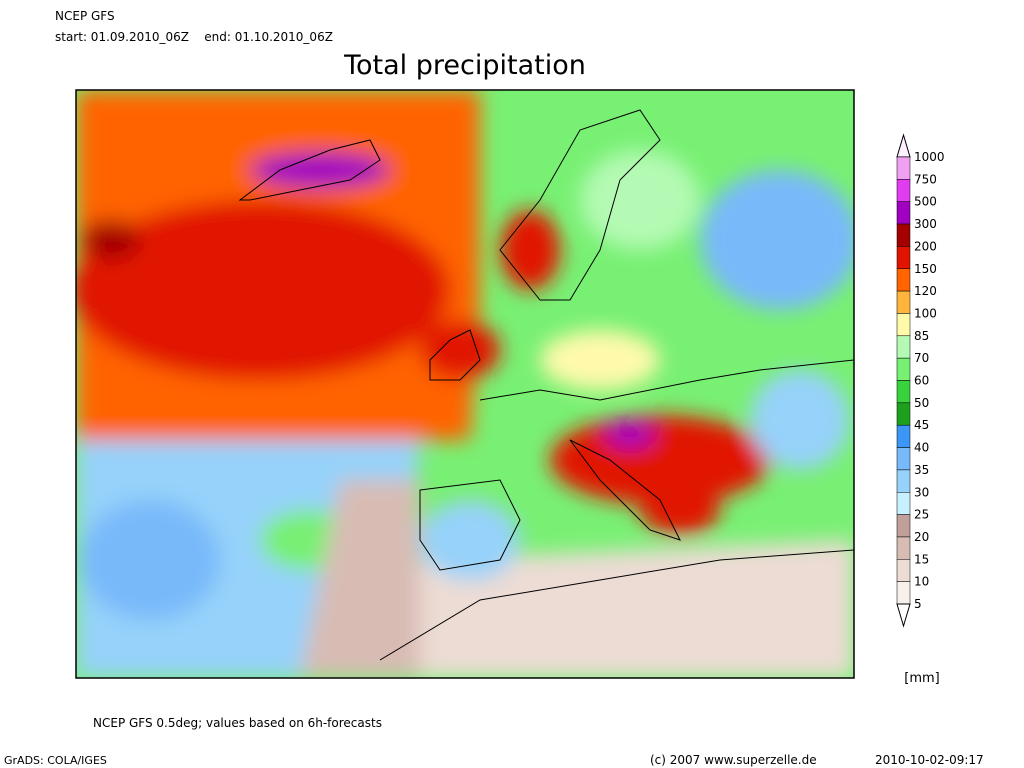 The image size is (1024, 768). Describe the element at coordinates (921, 470) in the screenshot. I see `legend-label: 35` at that location.